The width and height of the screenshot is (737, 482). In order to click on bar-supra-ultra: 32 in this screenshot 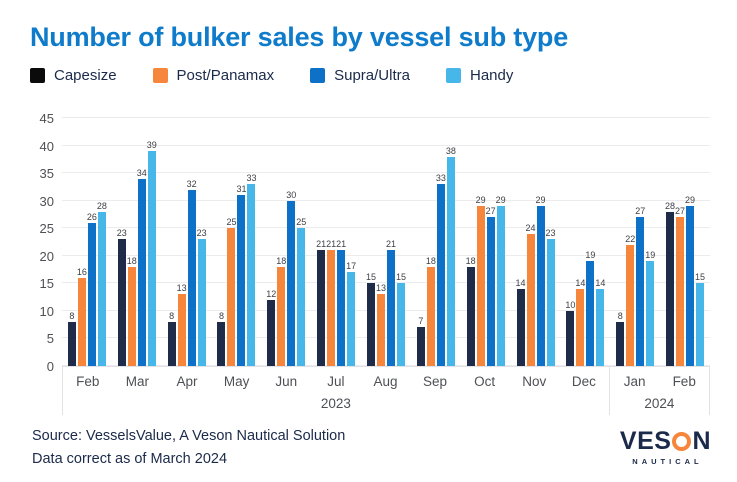, I will do `click(192, 272)`.